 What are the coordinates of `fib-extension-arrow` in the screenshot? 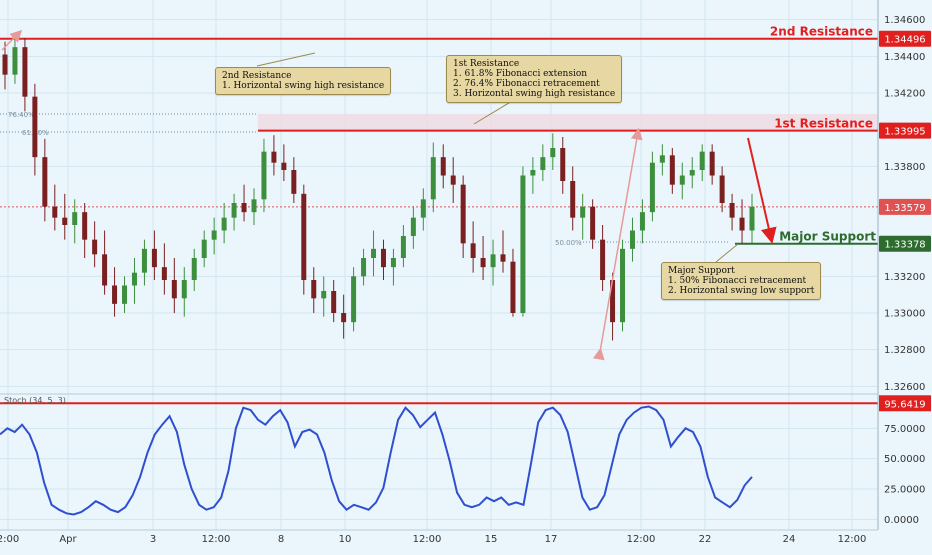 It's located at (617, 244).